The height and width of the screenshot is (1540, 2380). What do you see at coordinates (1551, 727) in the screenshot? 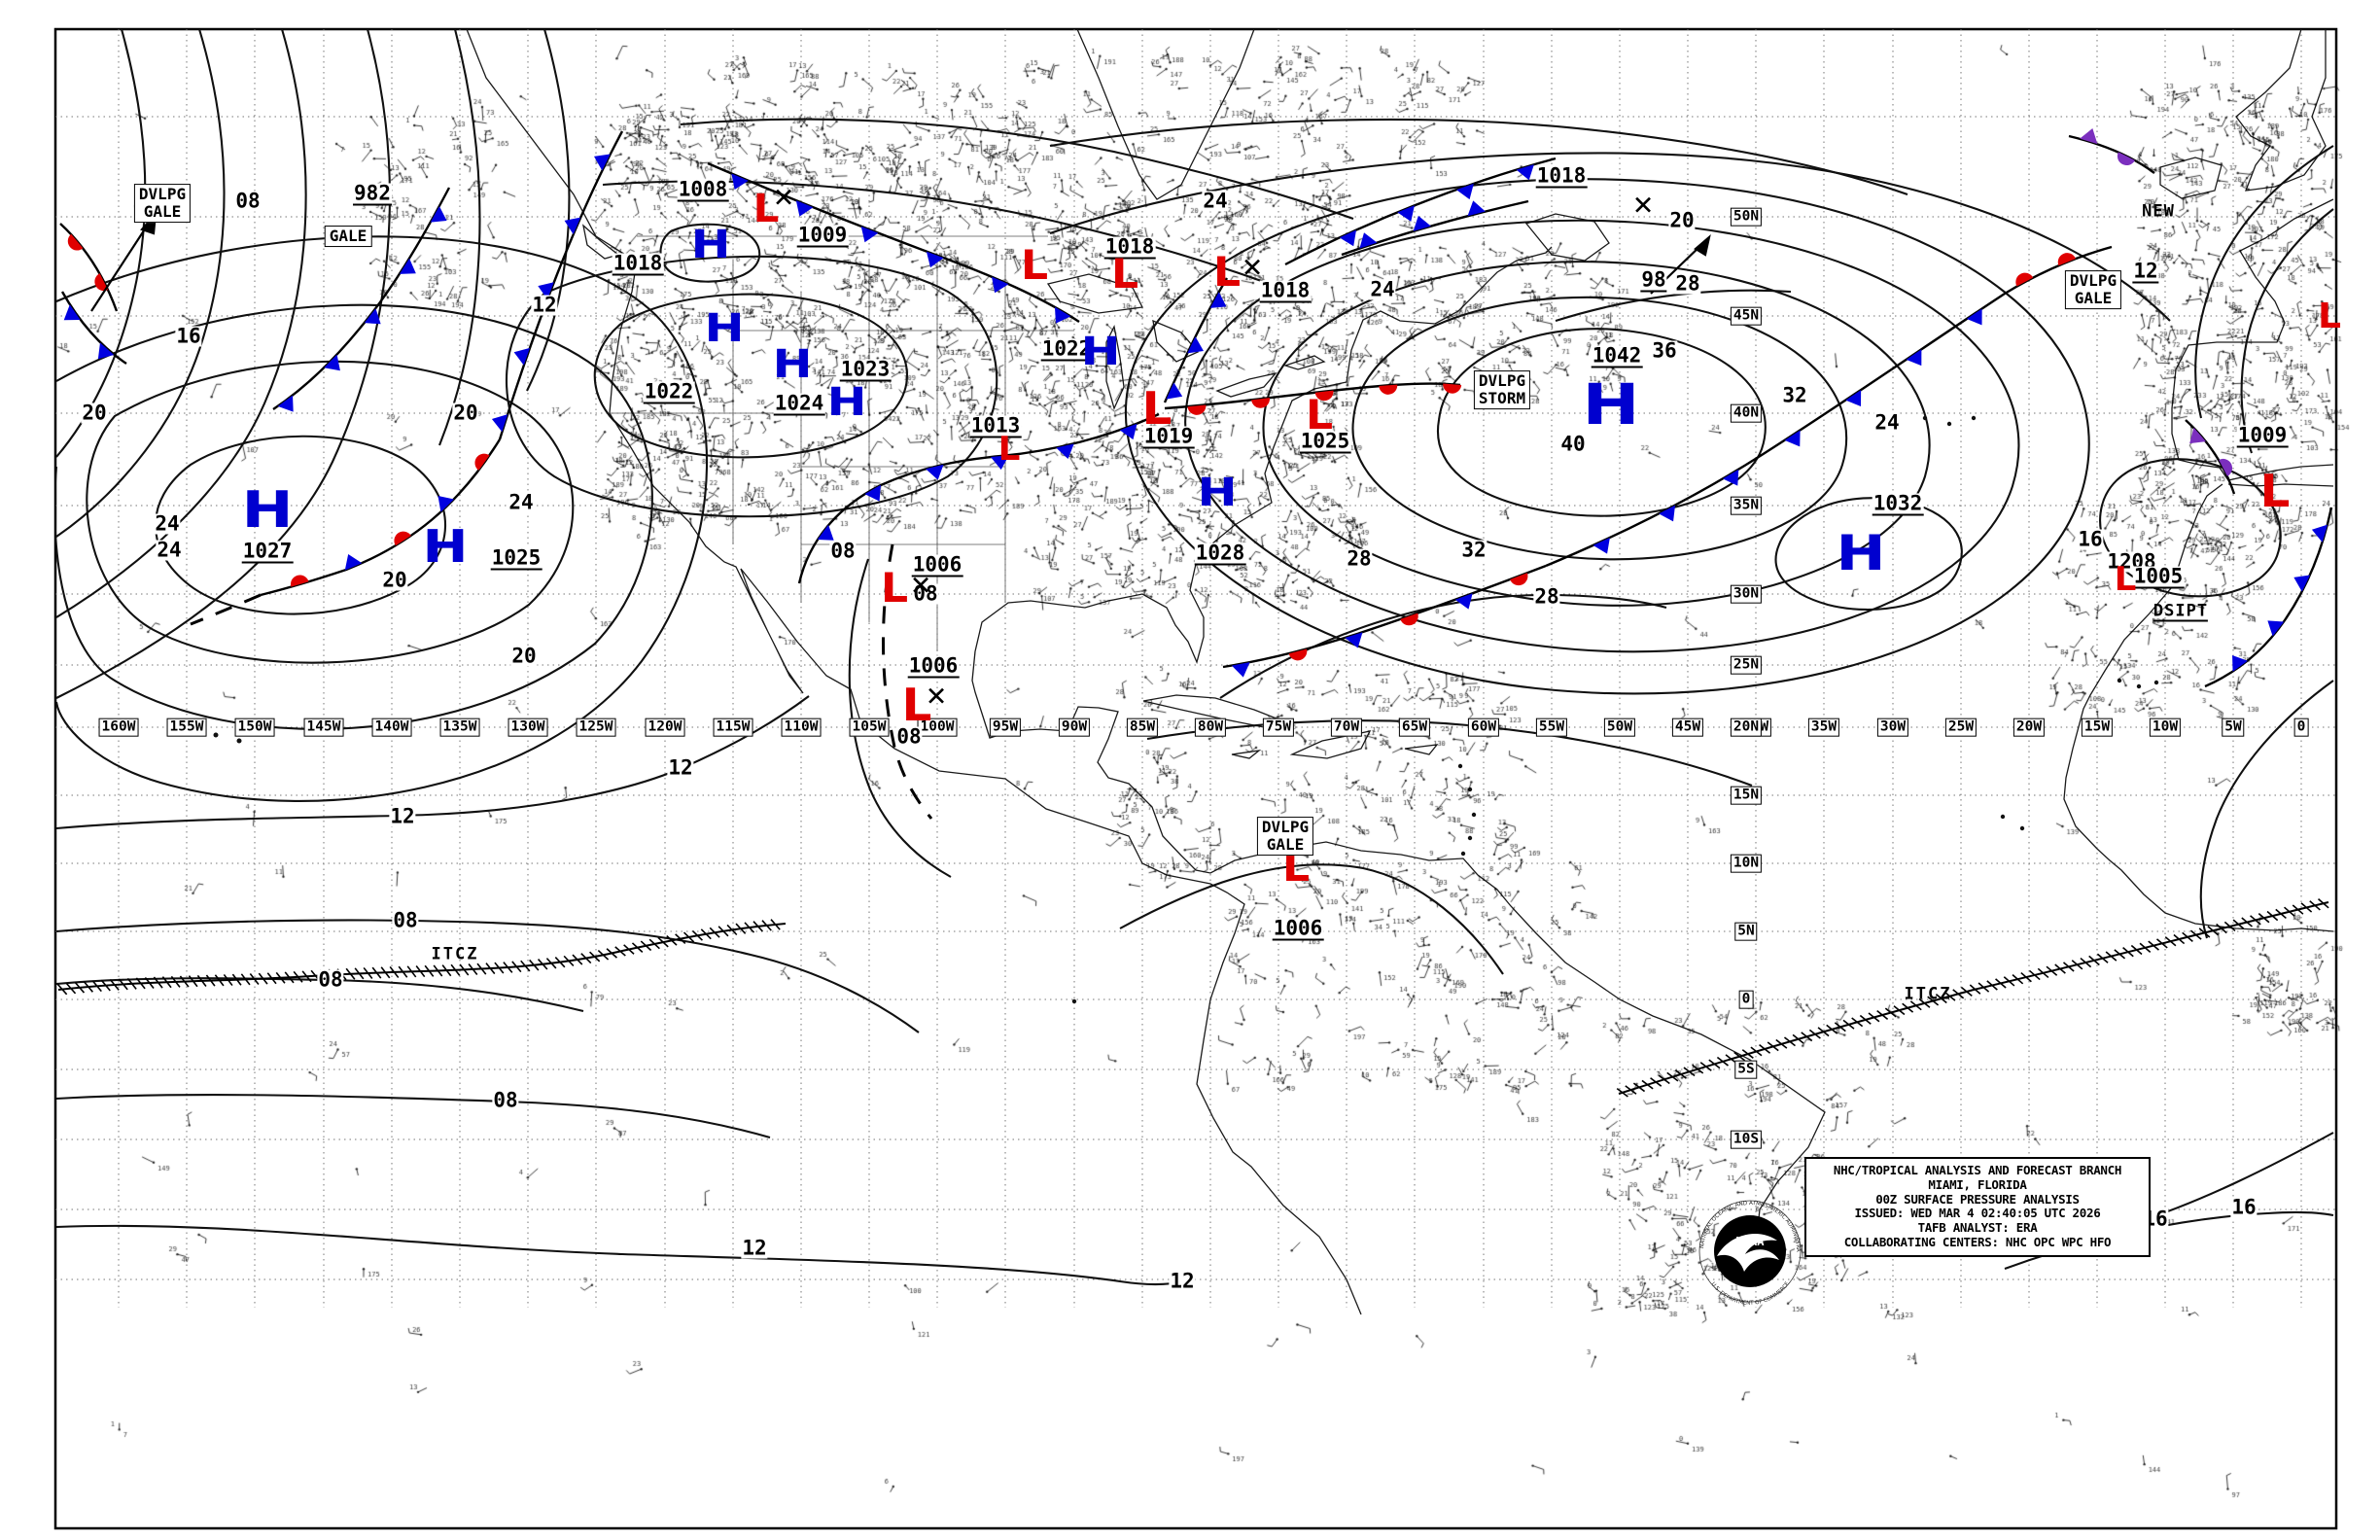
I see `lon-label: 55W` at bounding box center [1551, 727].